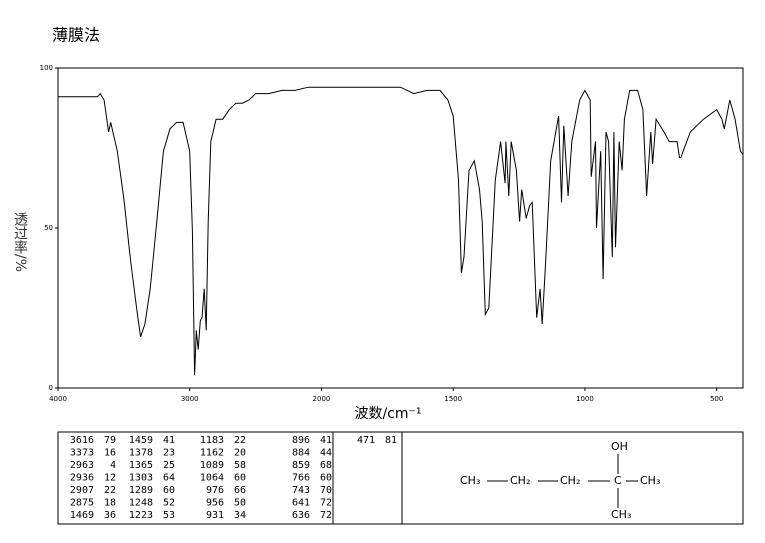 Image resolution: width=765 pixels, height=543 pixels. Describe the element at coordinates (240, 515) in the screenshot. I see `peak-transmittance: 34` at that location.